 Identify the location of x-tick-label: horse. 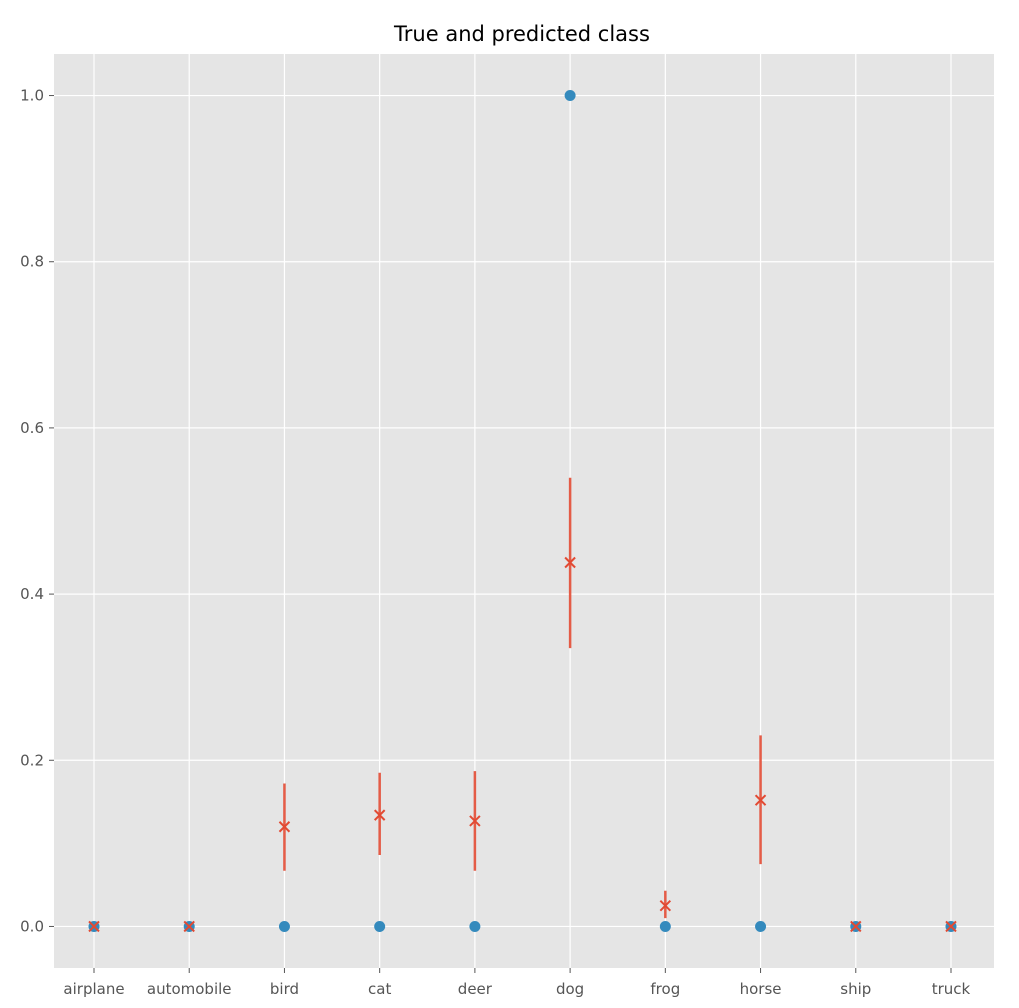
(761, 989).